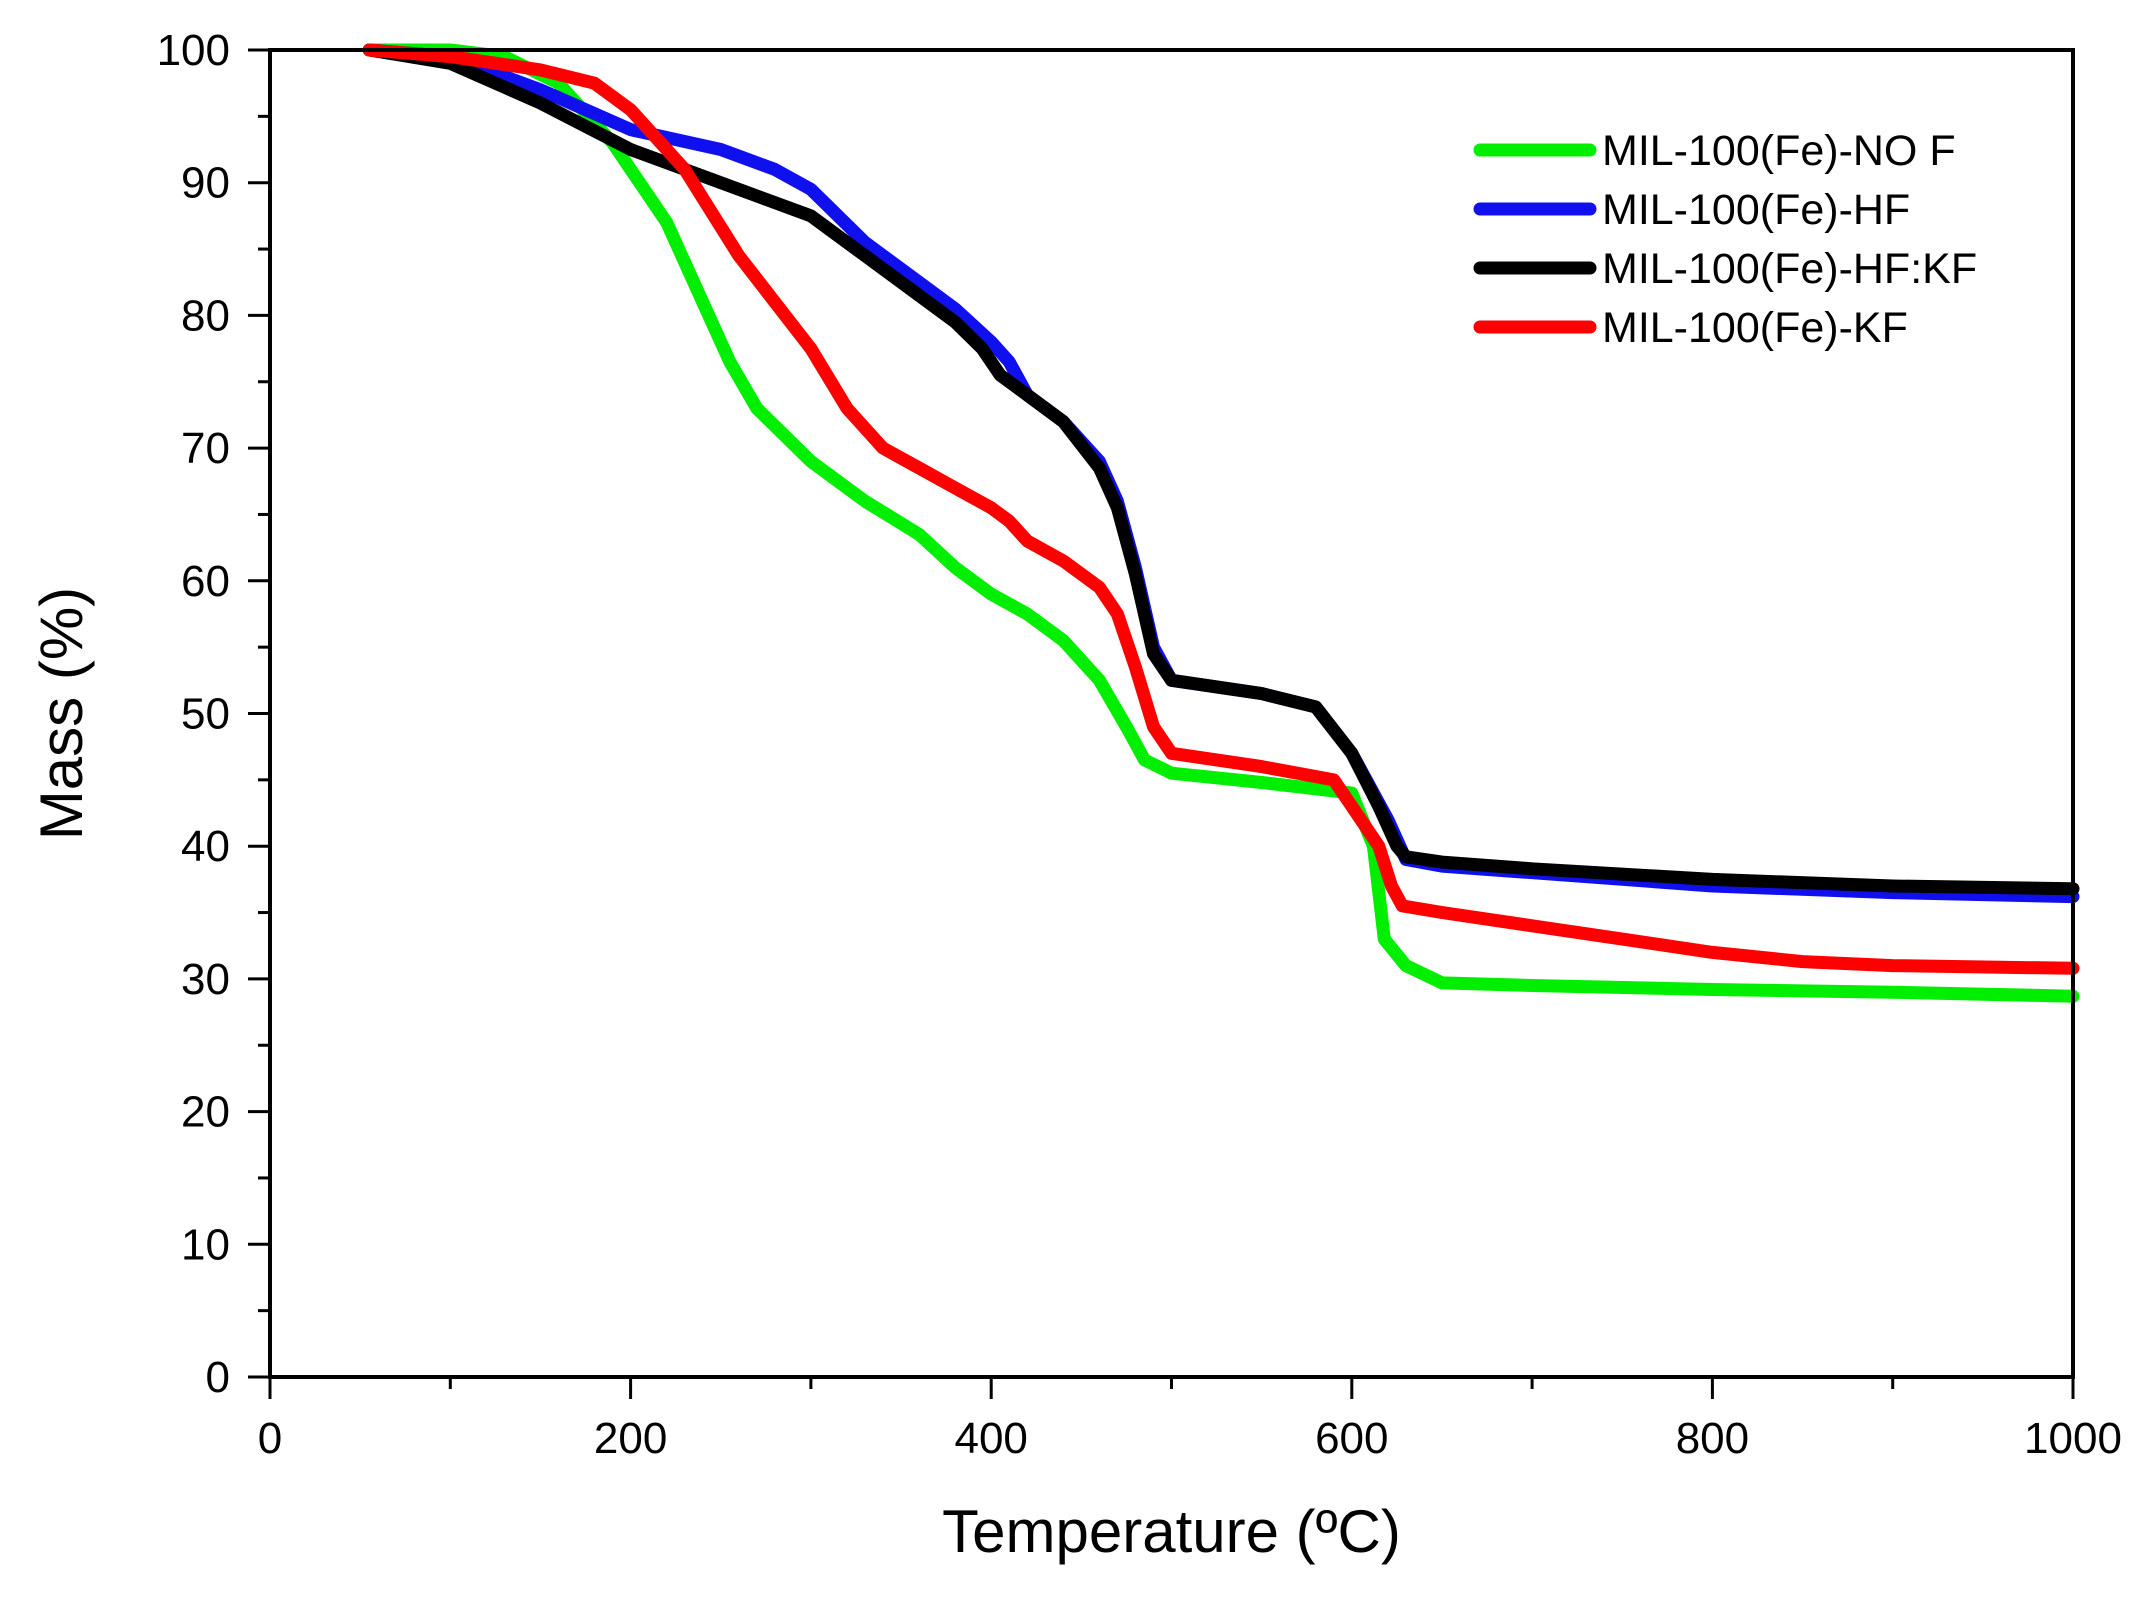 This screenshot has width=2156, height=1602. I want to click on x-tick-label: 400, so click(990, 1438).